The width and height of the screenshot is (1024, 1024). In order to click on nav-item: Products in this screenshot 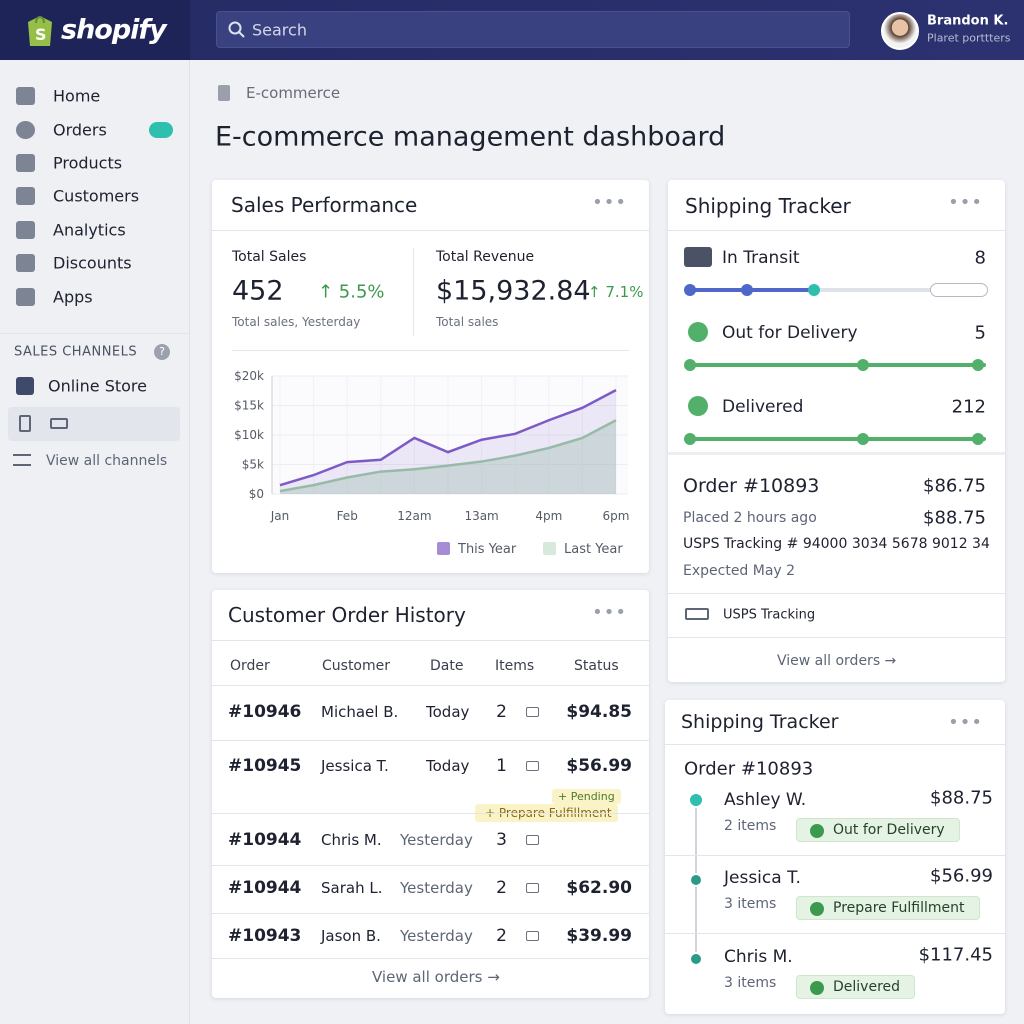, I will do `click(88, 163)`.